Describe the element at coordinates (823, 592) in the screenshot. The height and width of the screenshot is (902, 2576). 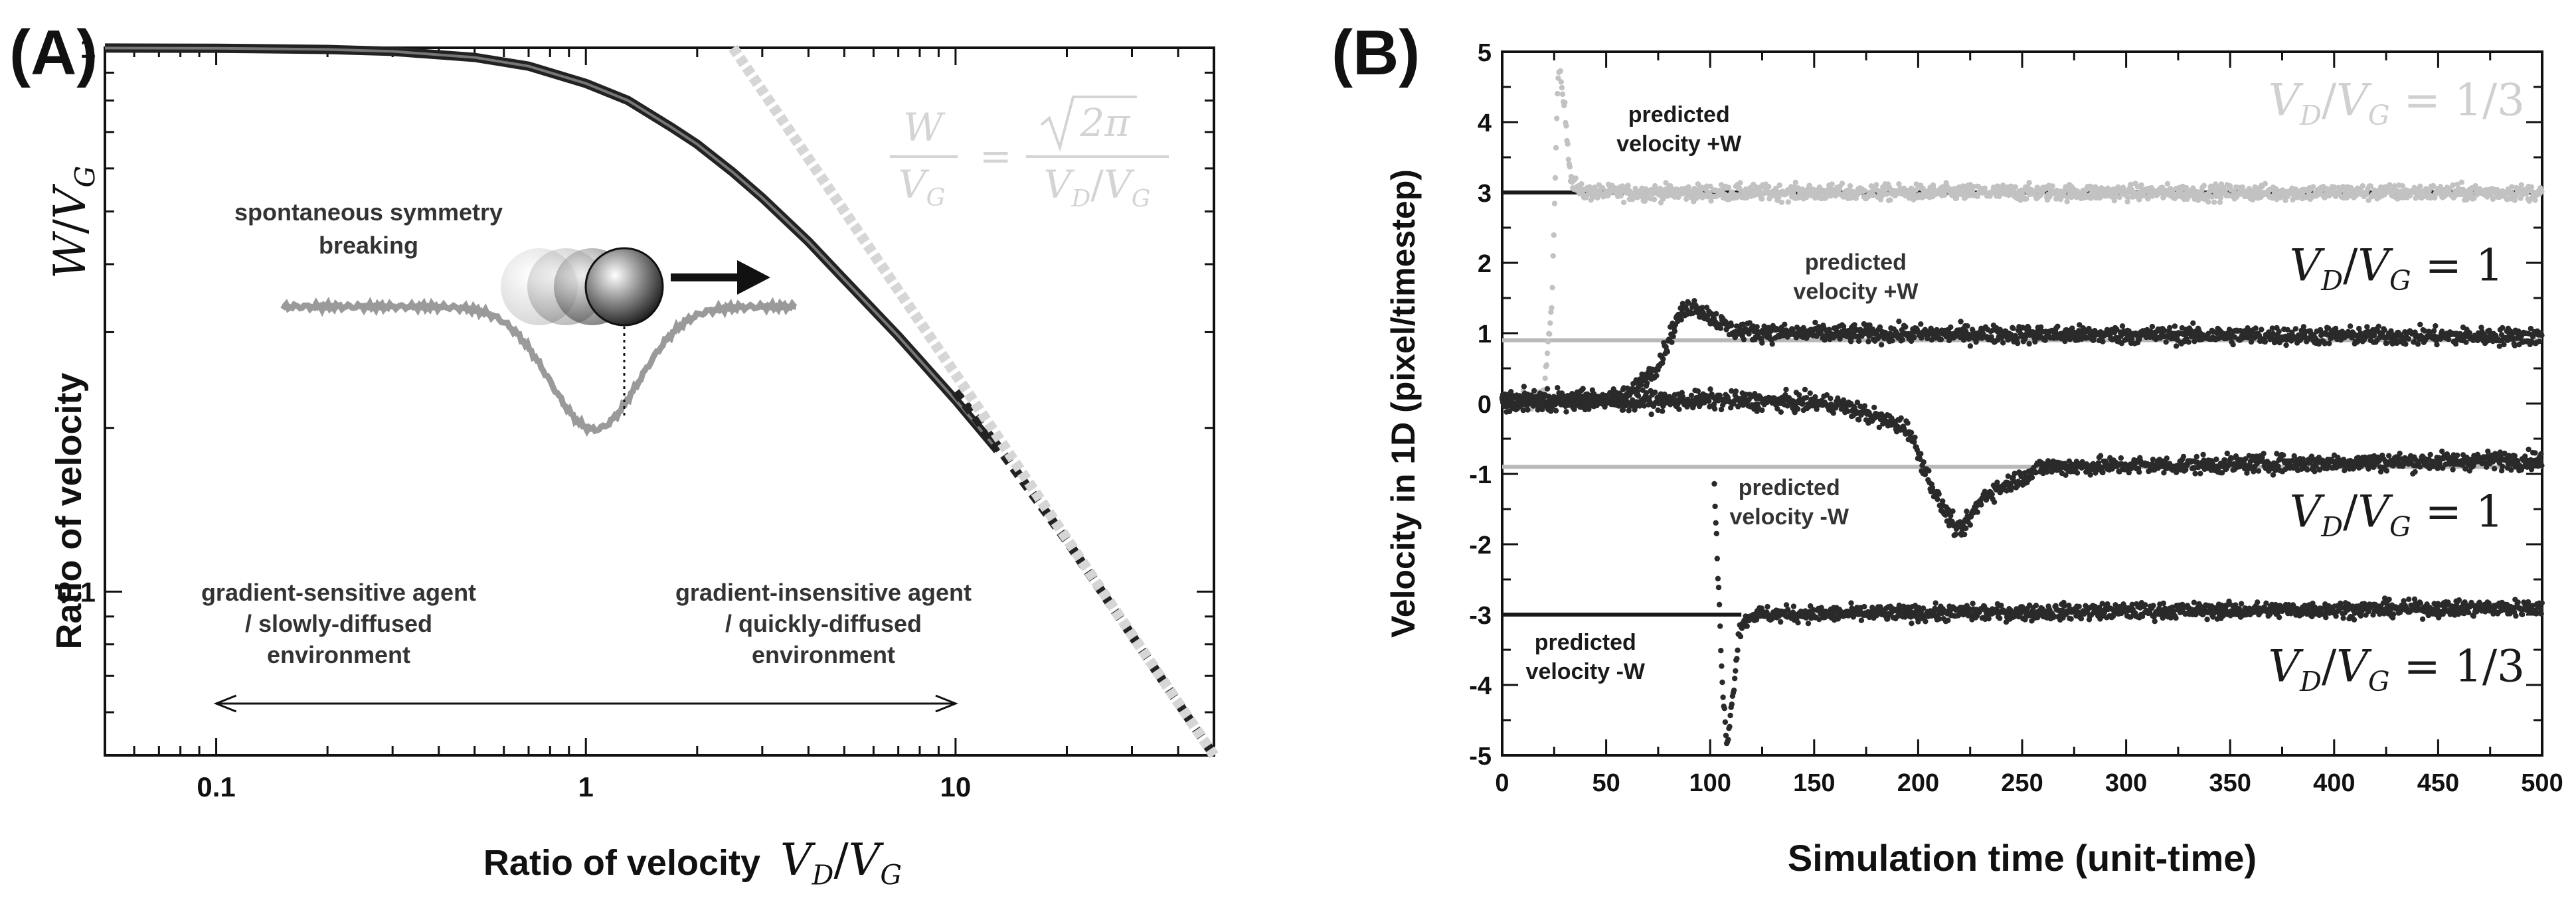
I see `annotation-right-text: gradient-insensitive agent` at that location.